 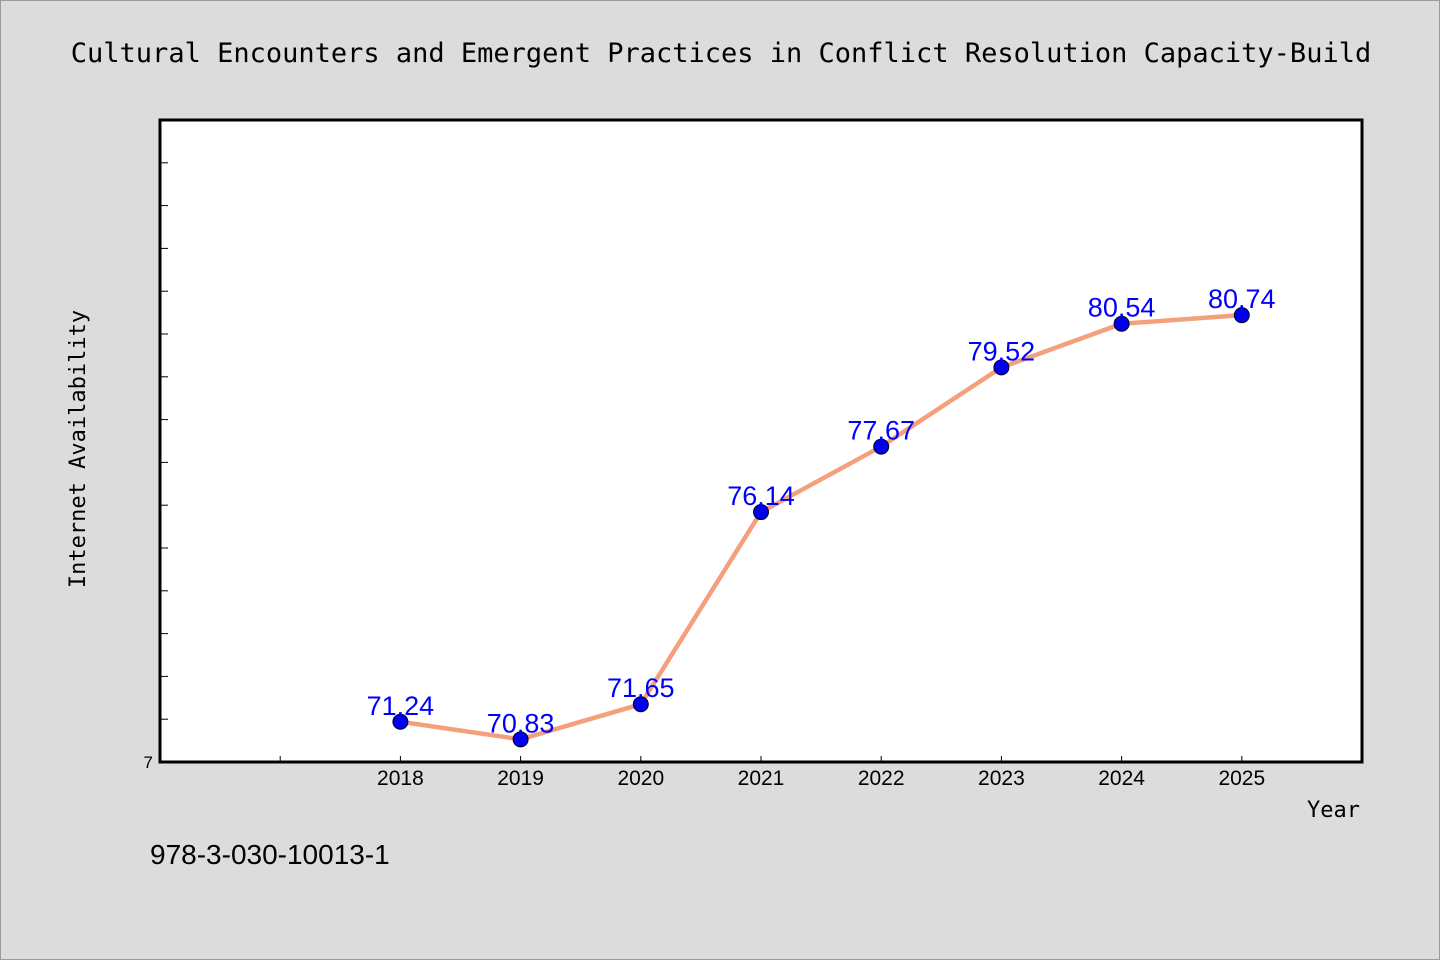 I want to click on data-label: 71.65, so click(x=641, y=688).